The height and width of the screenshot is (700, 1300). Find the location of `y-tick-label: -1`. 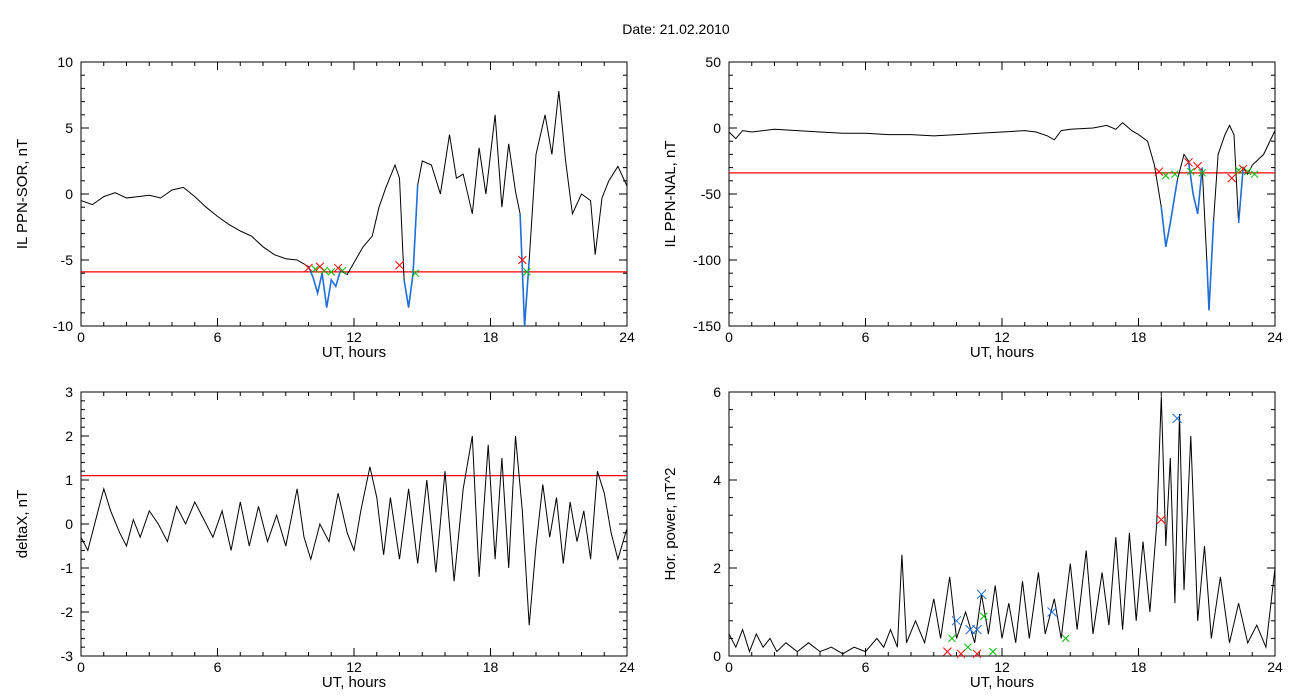

y-tick-label: -1 is located at coordinates (67, 568).